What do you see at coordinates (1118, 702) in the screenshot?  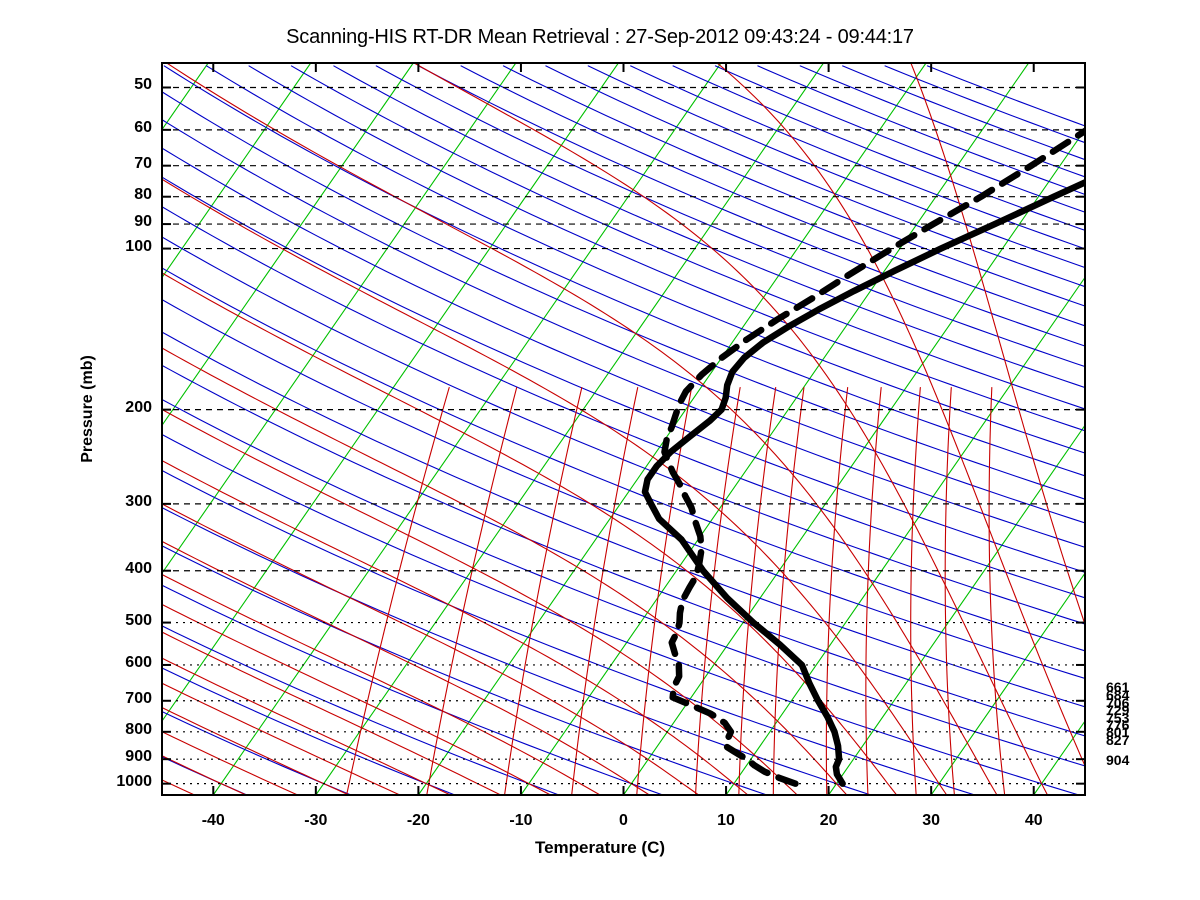 I see `right-pressure-annotation: 706` at bounding box center [1118, 702].